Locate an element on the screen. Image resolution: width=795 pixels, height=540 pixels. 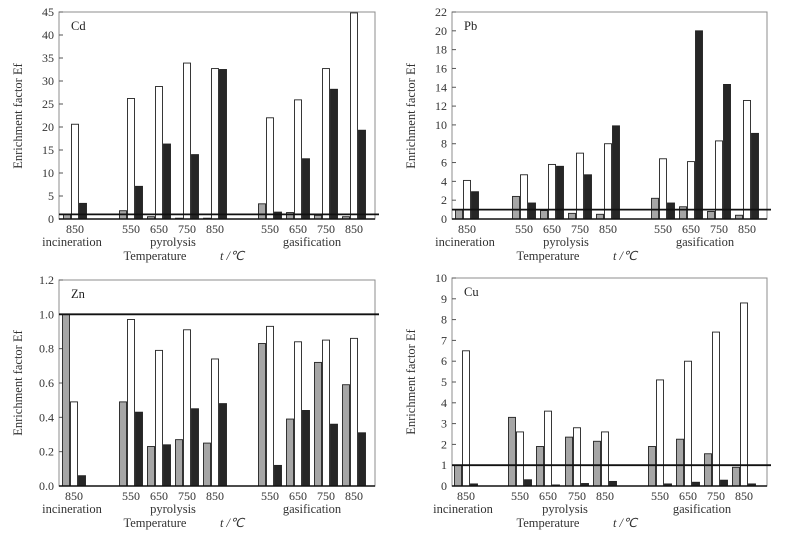
y-tick-label: 7 is located at coordinates (444, 340).